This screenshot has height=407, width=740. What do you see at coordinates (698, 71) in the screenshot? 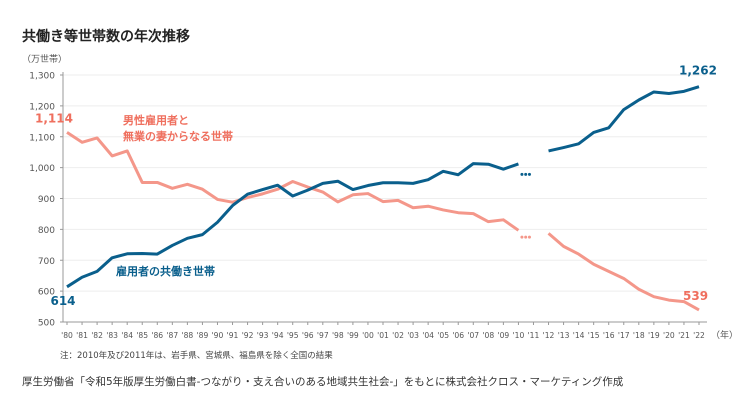
I see `end-value-label: 1,262` at bounding box center [698, 71].